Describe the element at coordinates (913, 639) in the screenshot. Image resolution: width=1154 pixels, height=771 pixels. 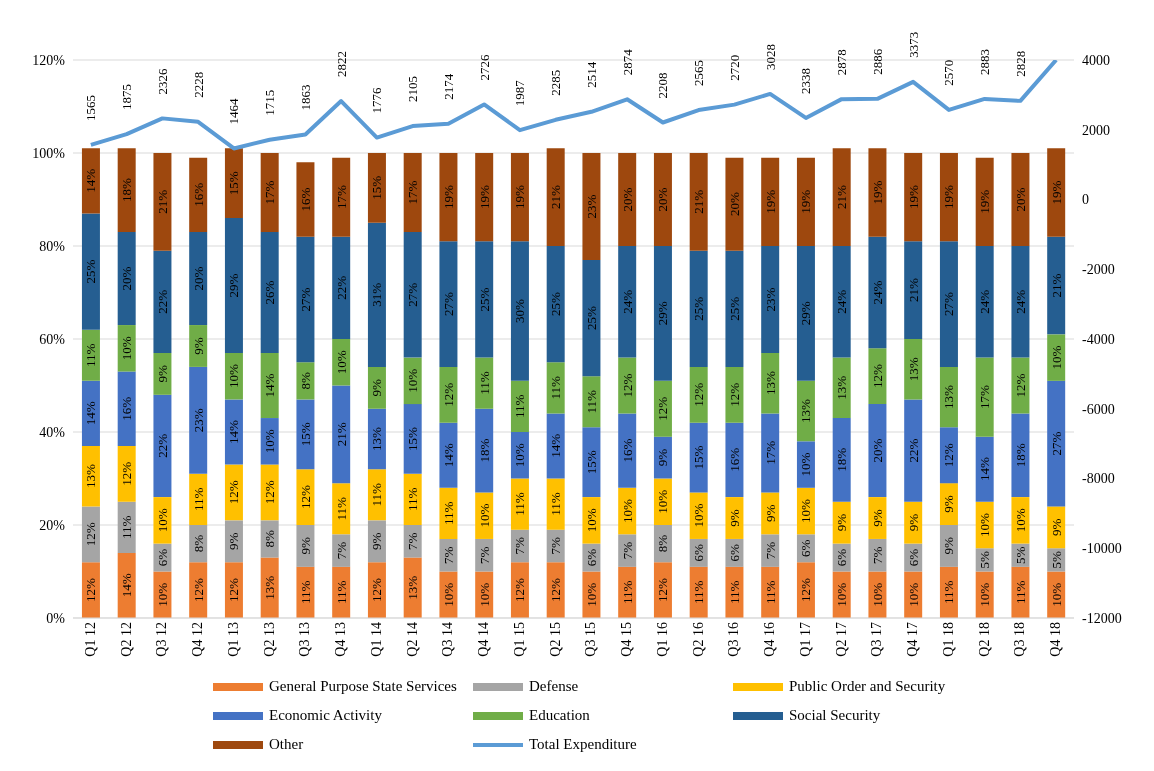
I see `x-tick-label: Q4 17` at that location.